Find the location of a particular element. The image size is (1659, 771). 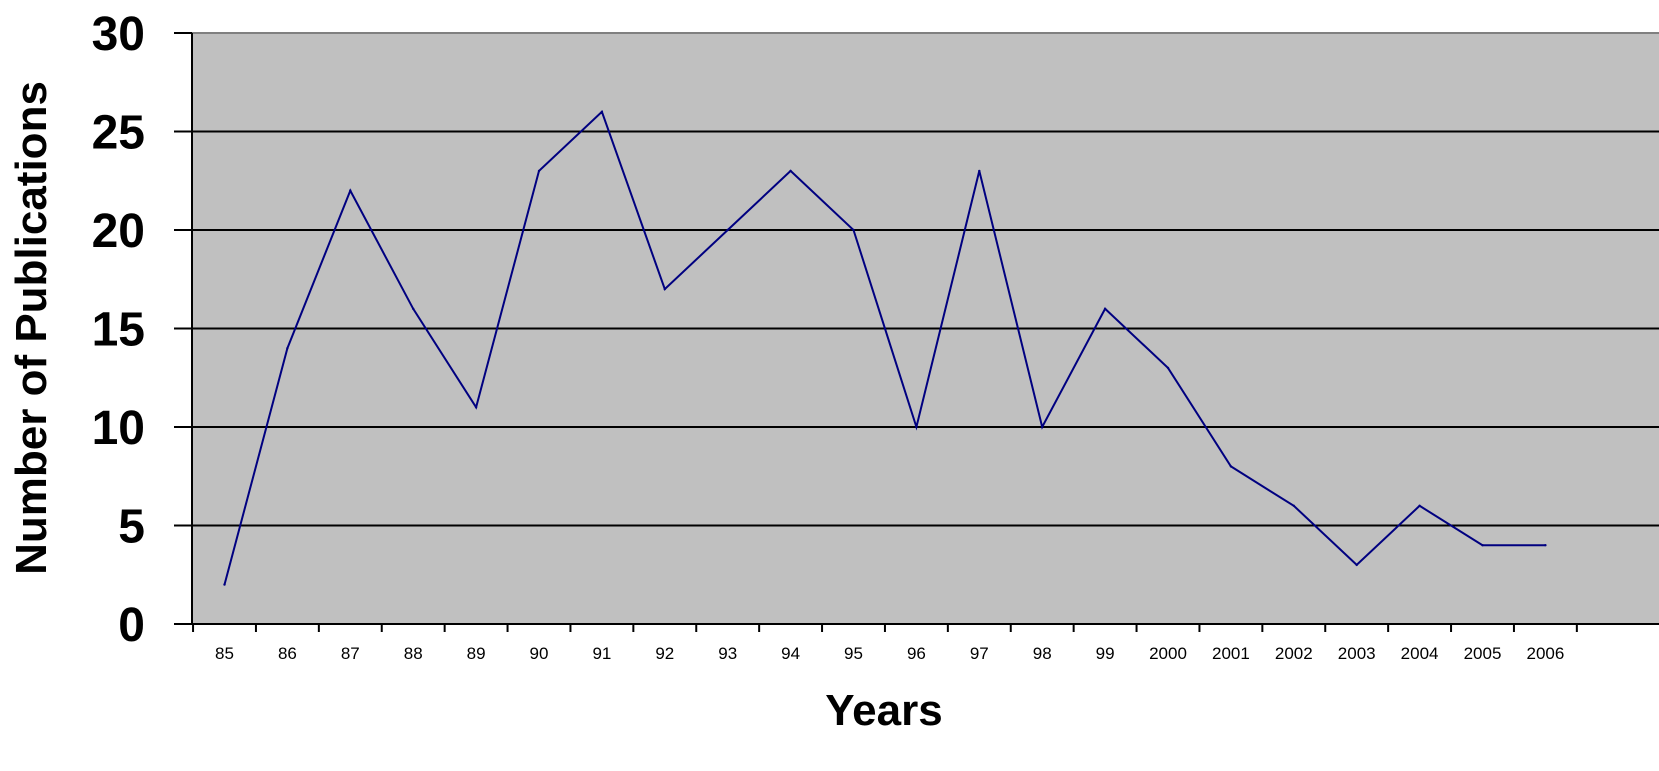

x-tick-label: 2003 is located at coordinates (1357, 653).